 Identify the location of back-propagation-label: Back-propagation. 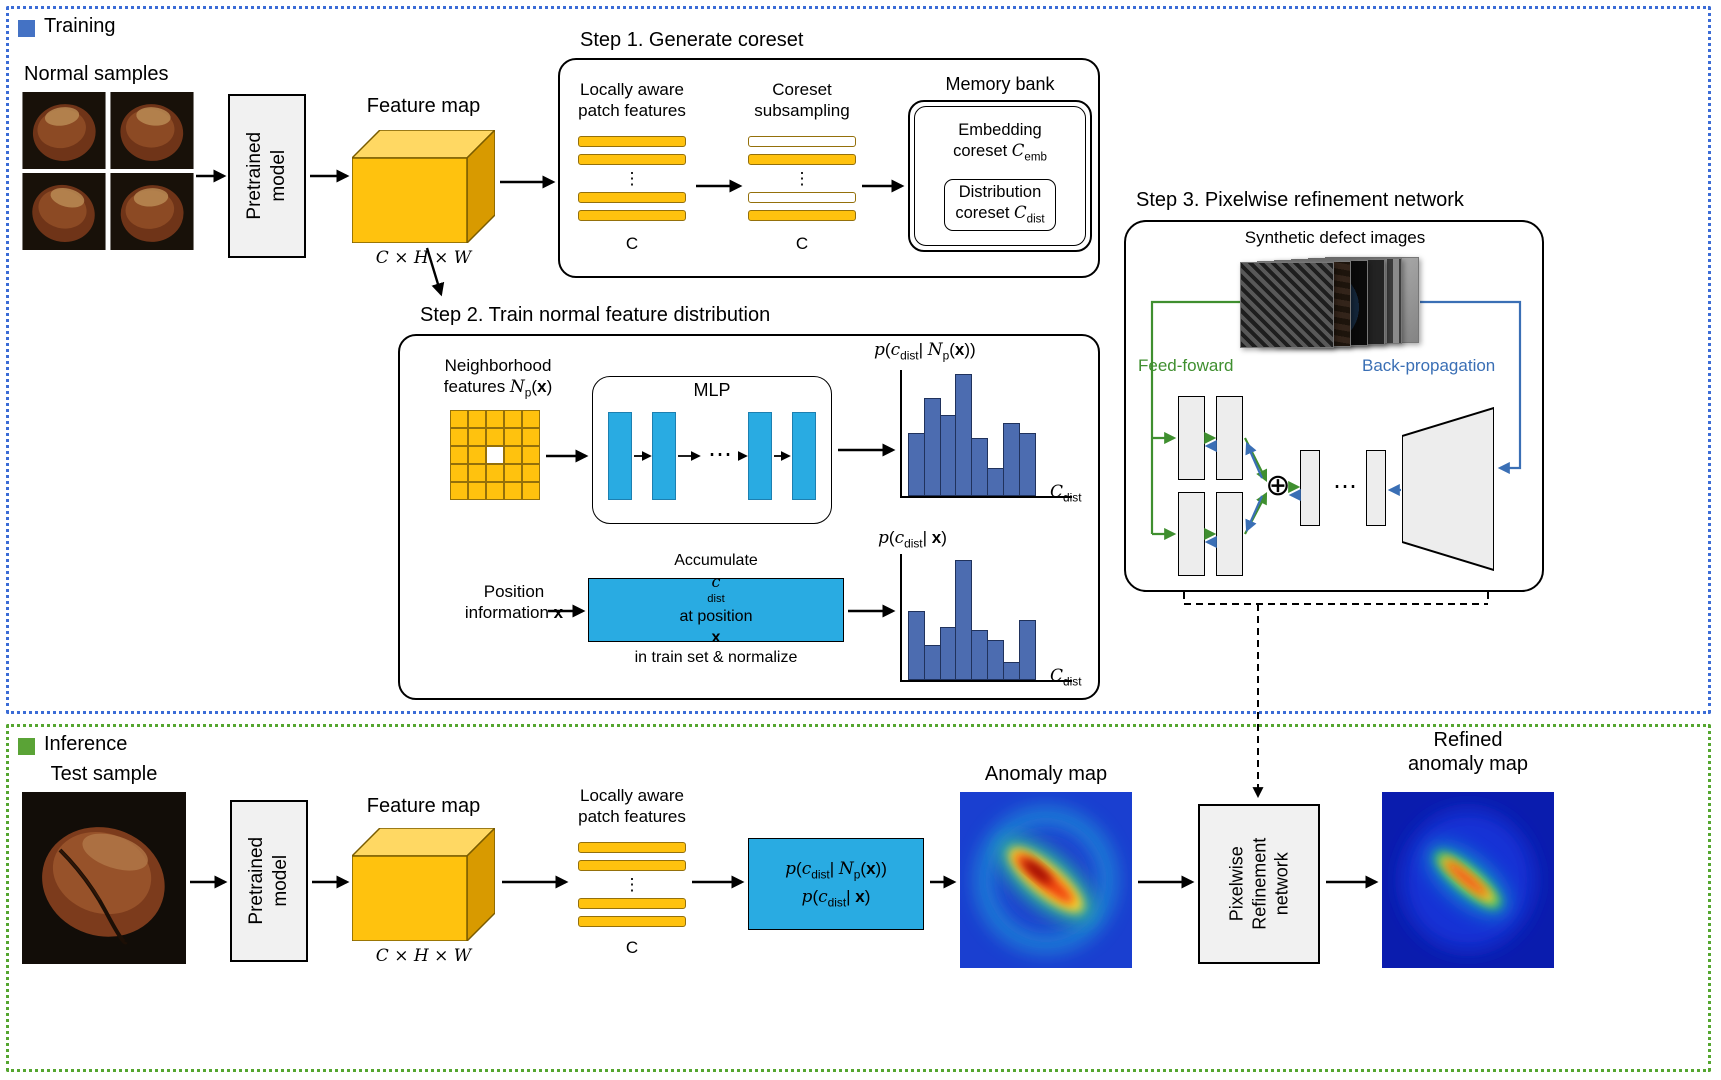
(1429, 365).